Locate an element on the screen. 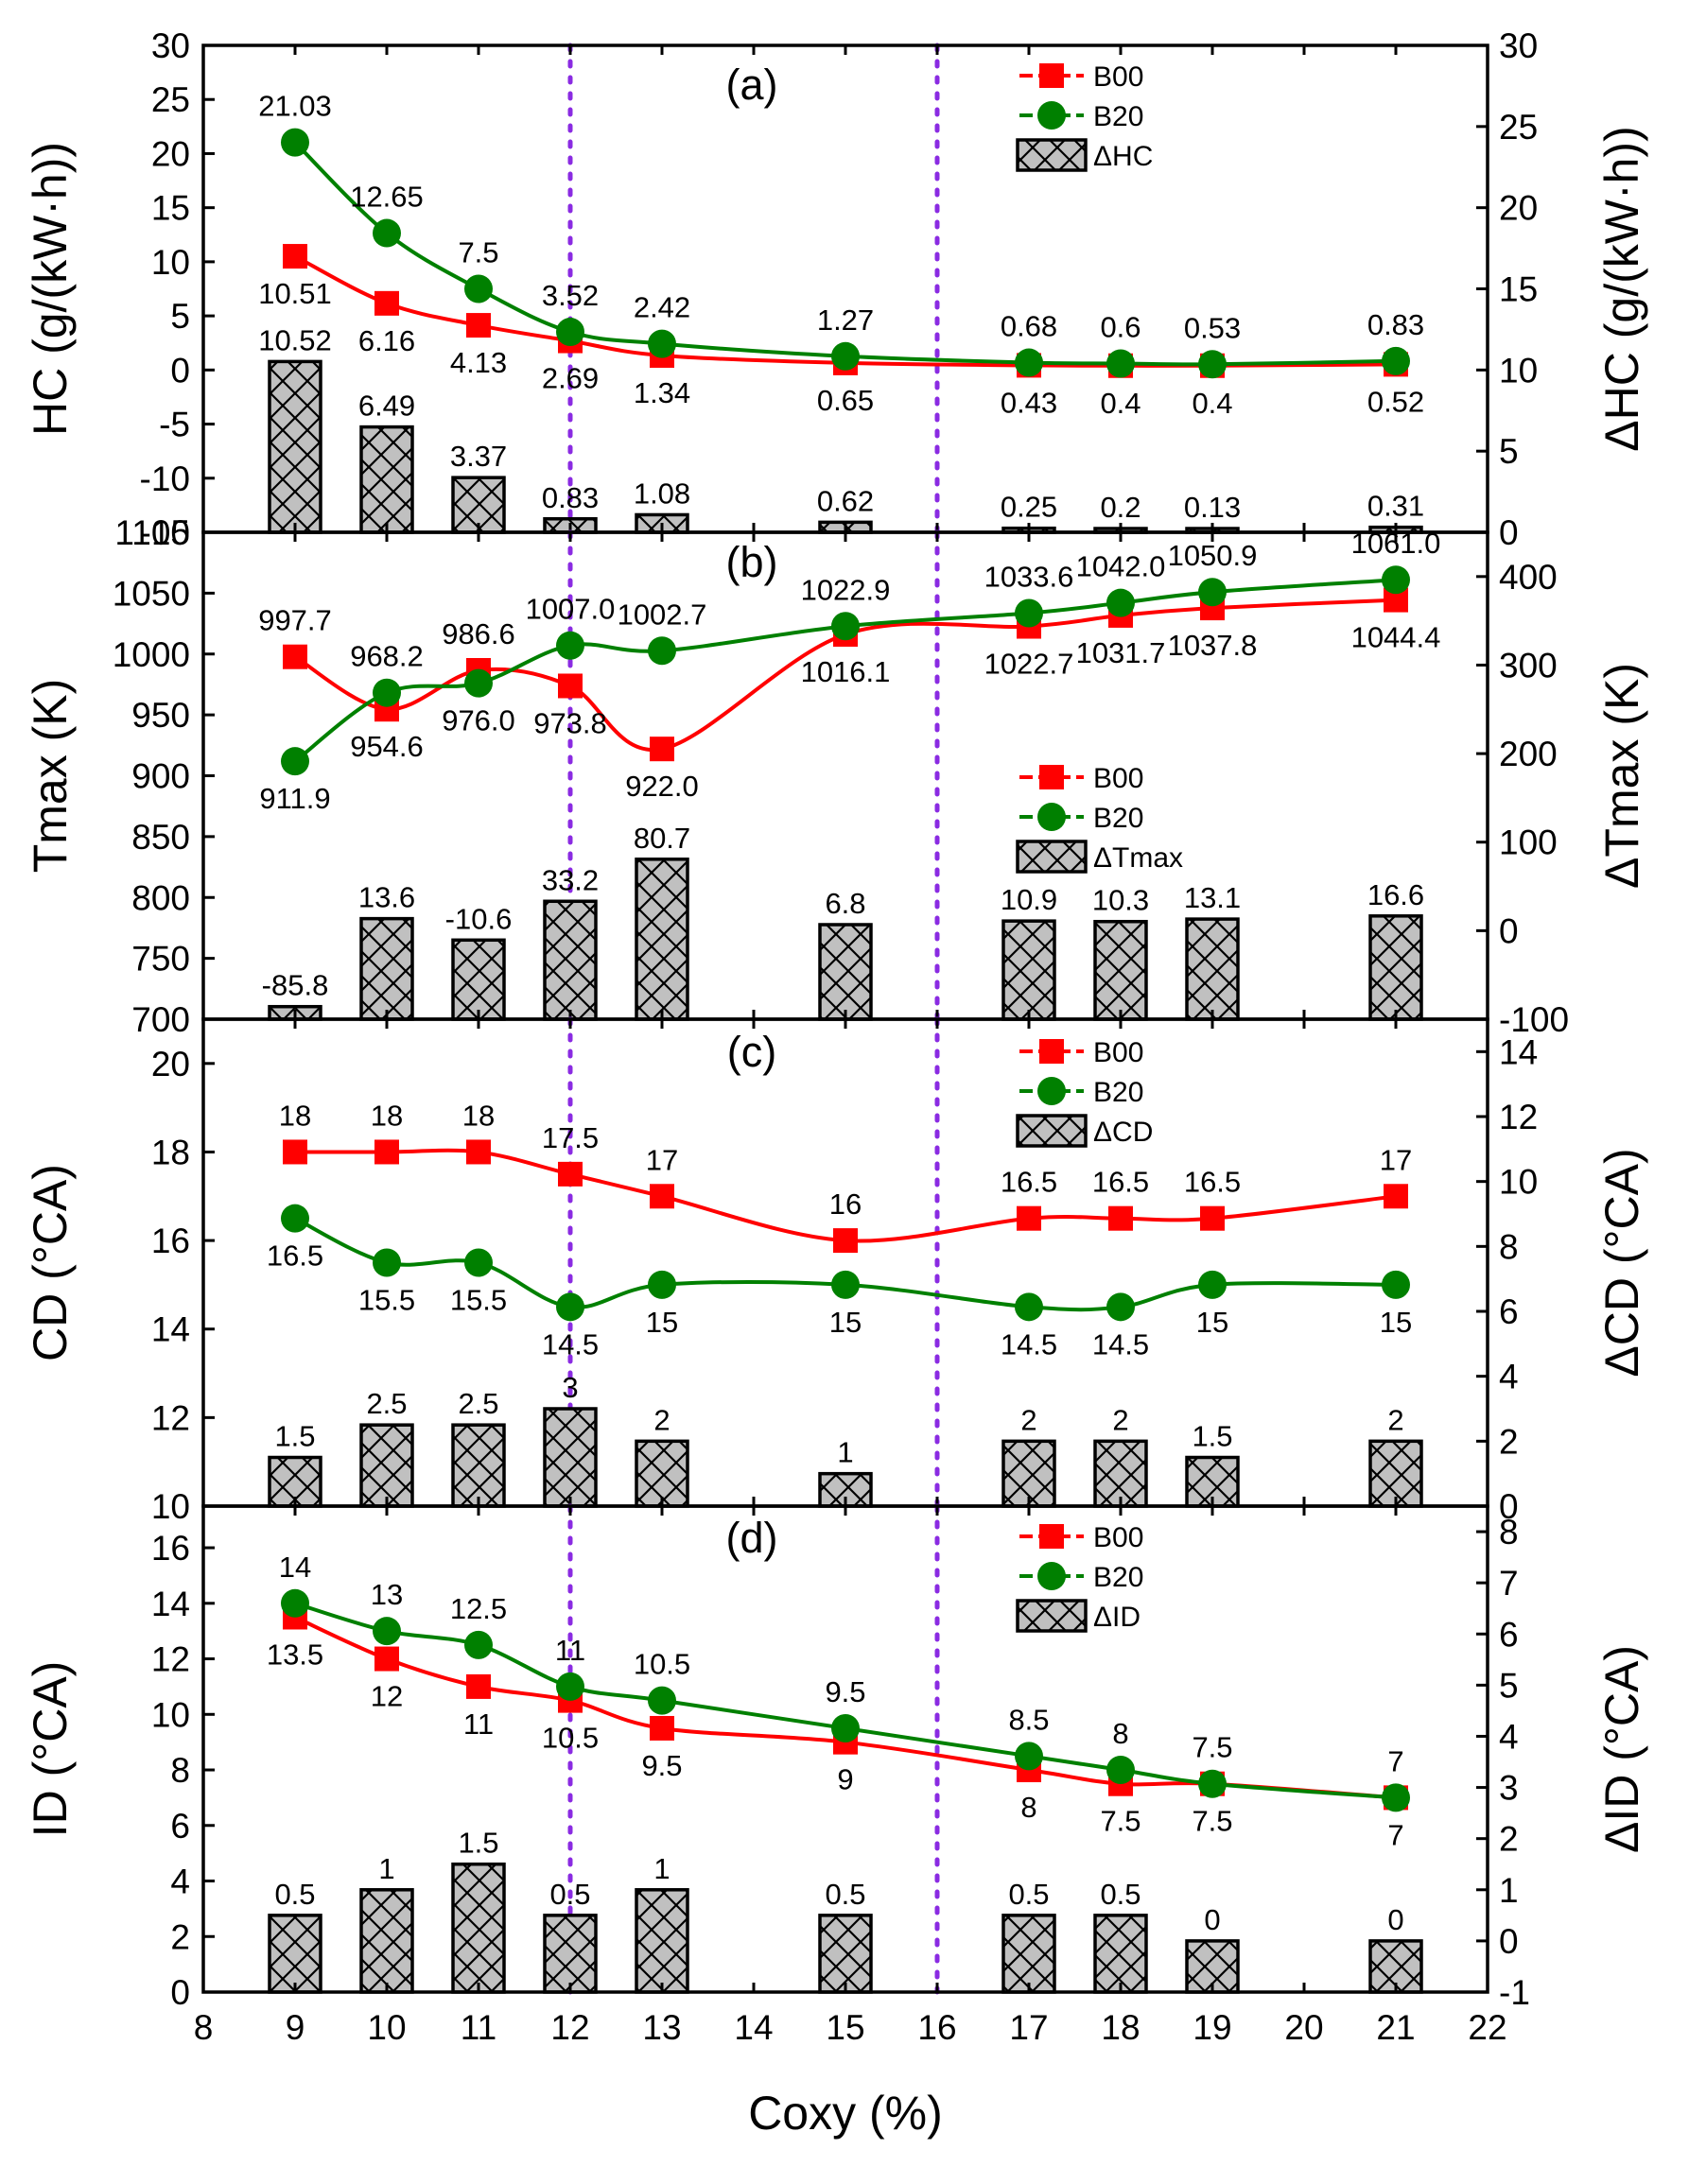 The image size is (1689, 2184). y-tick-label: 1050 is located at coordinates (152, 593).